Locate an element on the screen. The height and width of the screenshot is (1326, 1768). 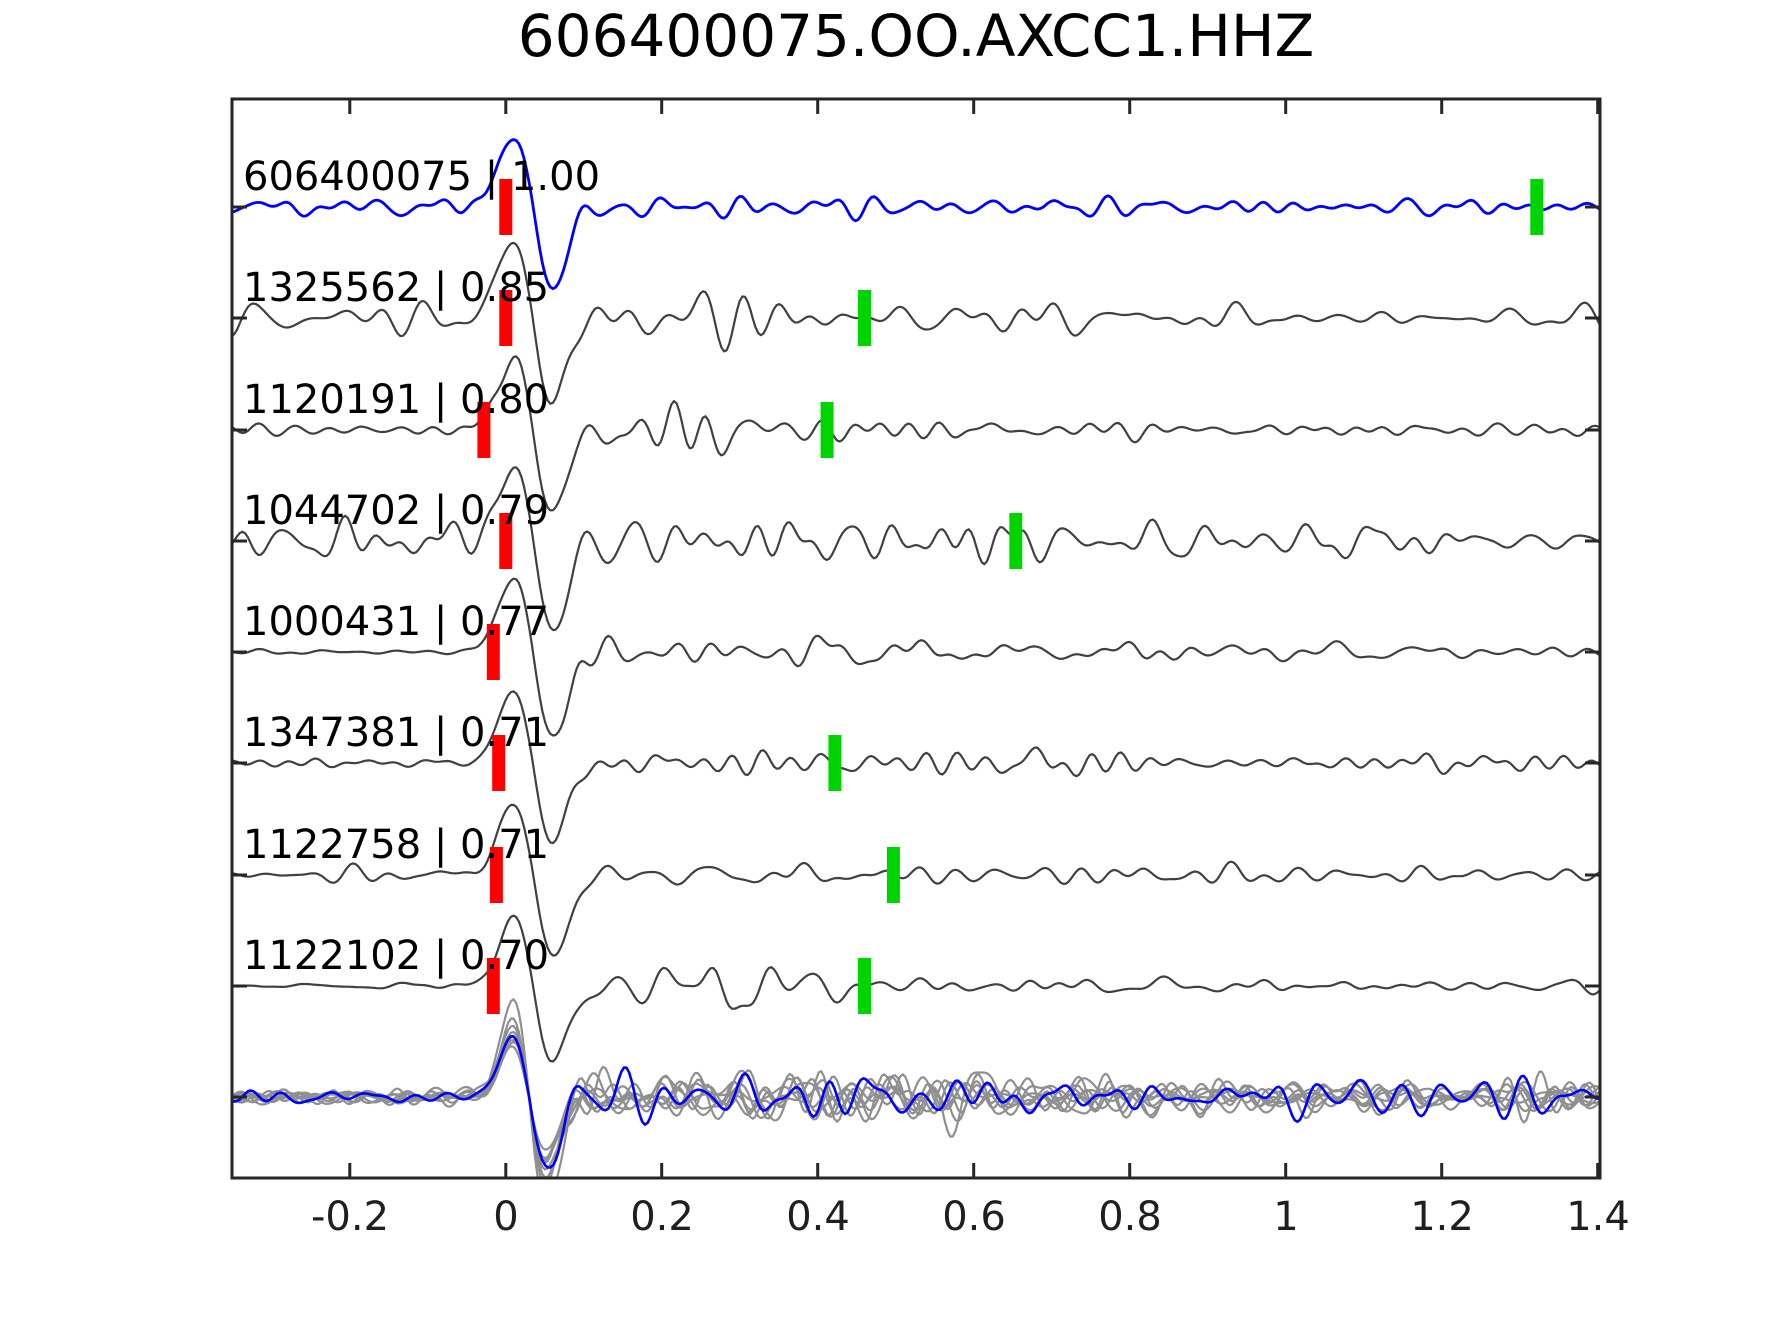
x-tick-label: 0.6 is located at coordinates (974, 1217).